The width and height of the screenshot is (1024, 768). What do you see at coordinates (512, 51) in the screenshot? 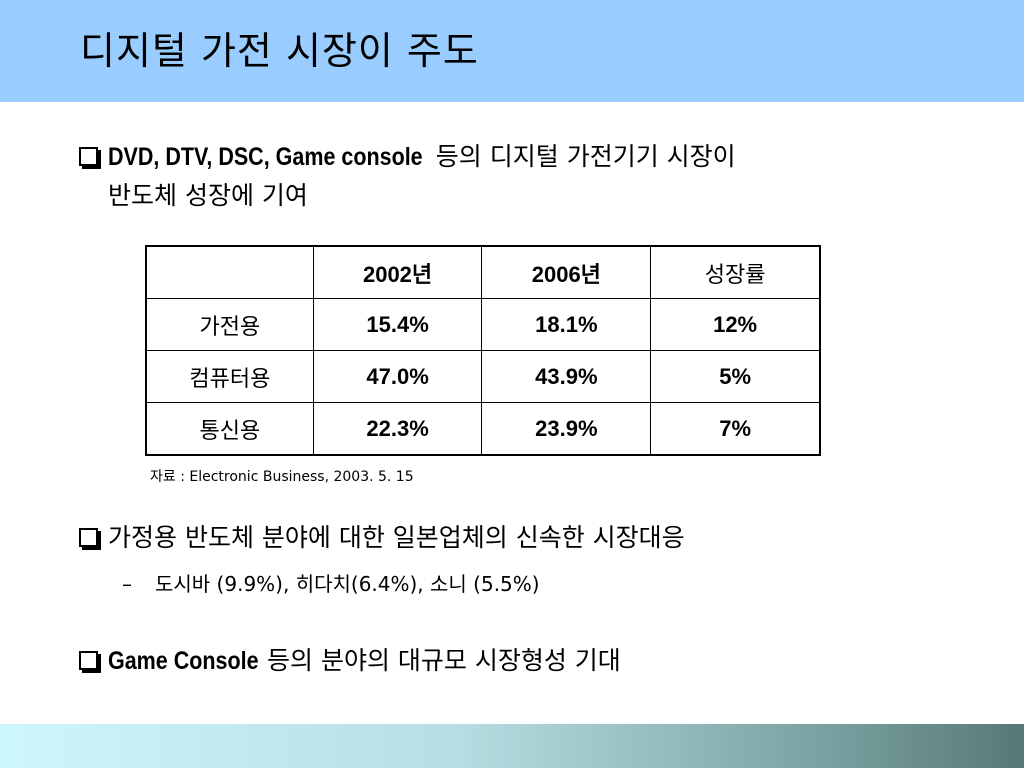
I see `title-bar: 디지털 가전 시장이 주도` at bounding box center [512, 51].